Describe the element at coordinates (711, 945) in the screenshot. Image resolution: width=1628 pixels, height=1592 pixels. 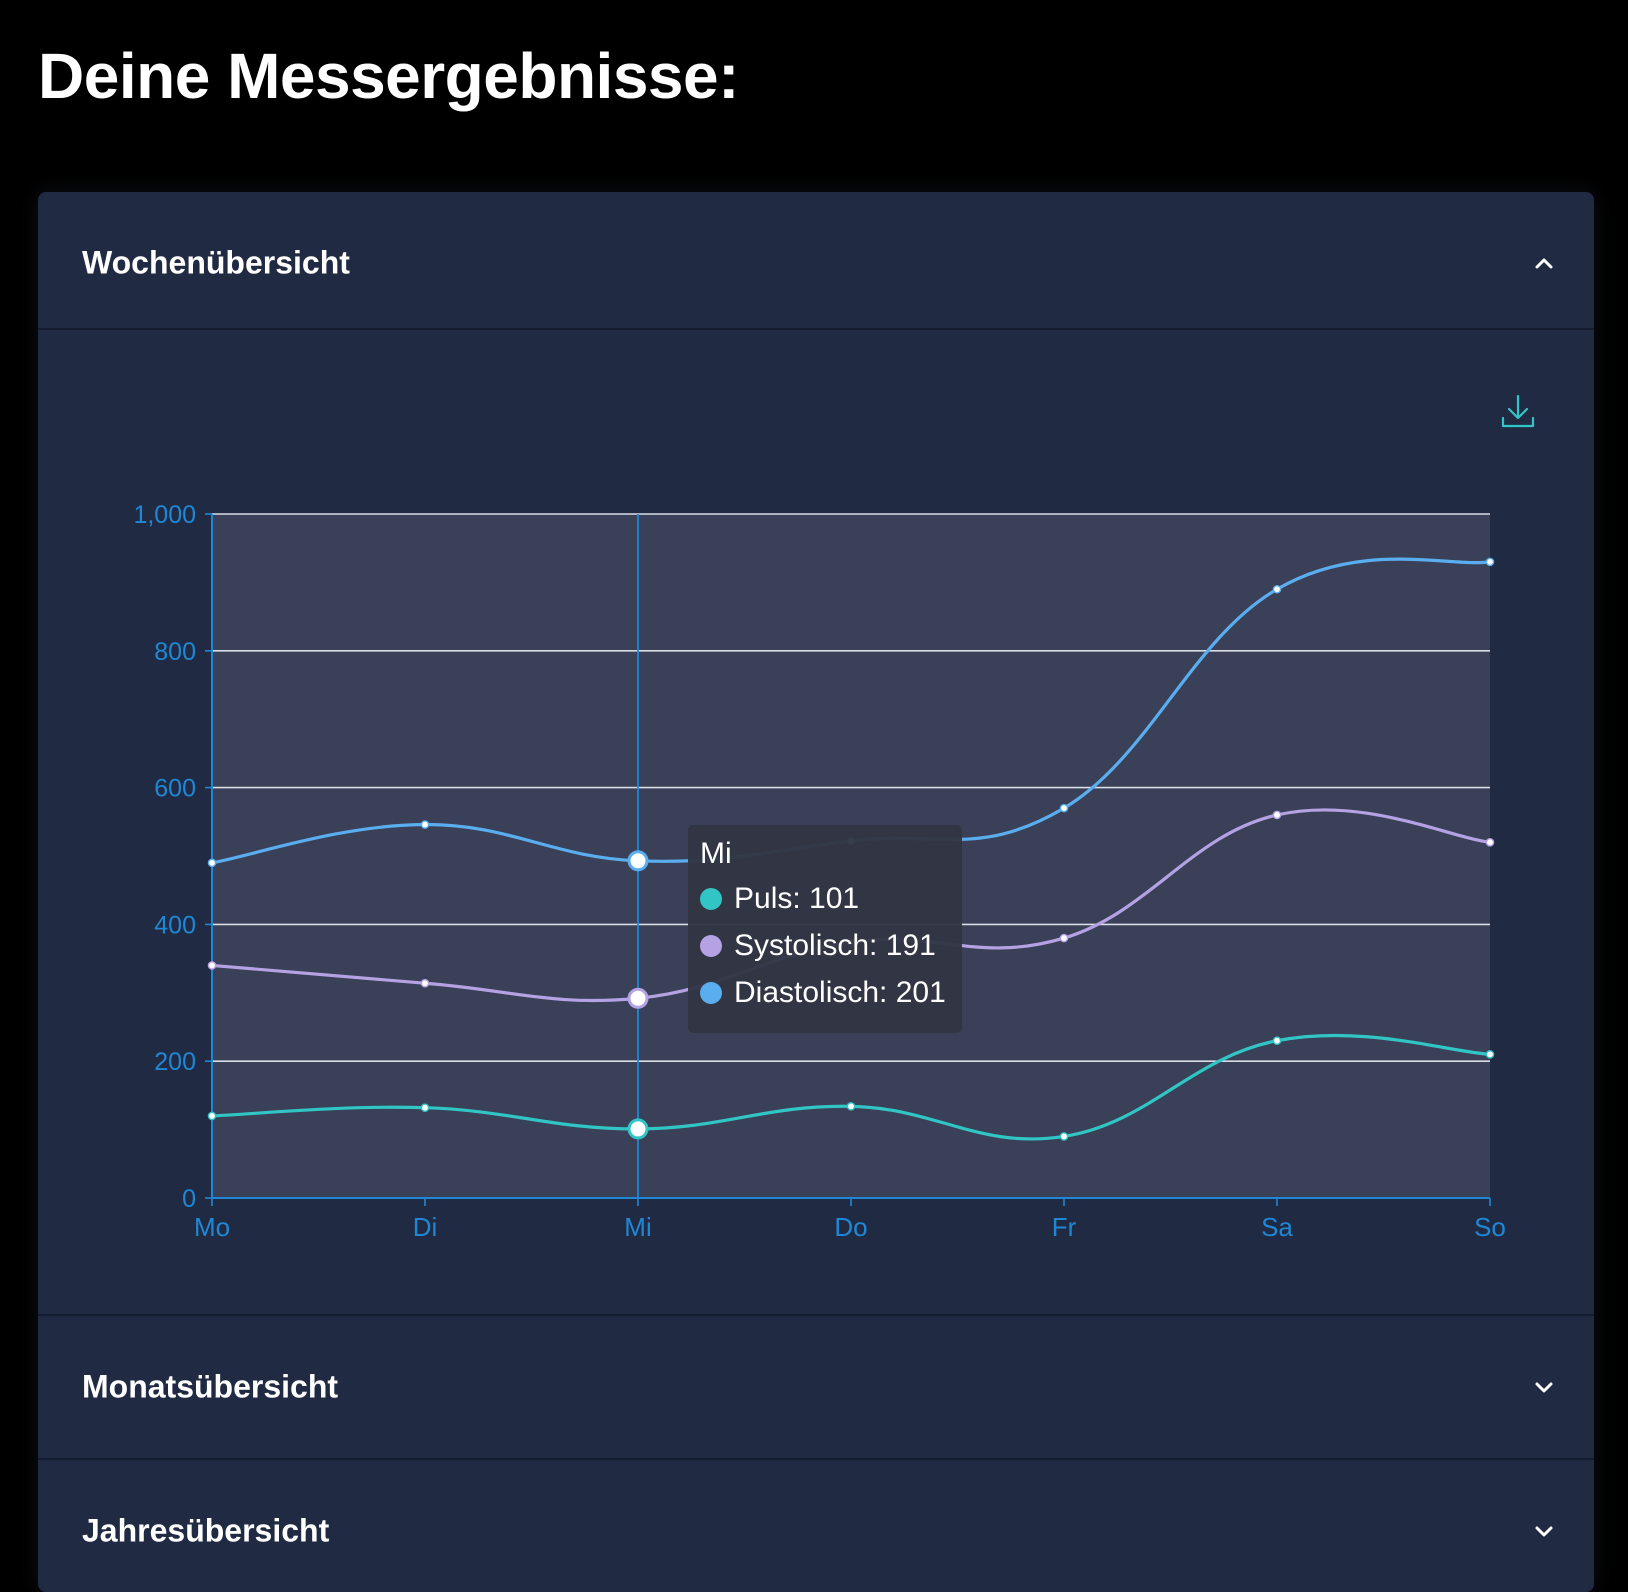
I see `tooltip-dot-systolisch` at that location.